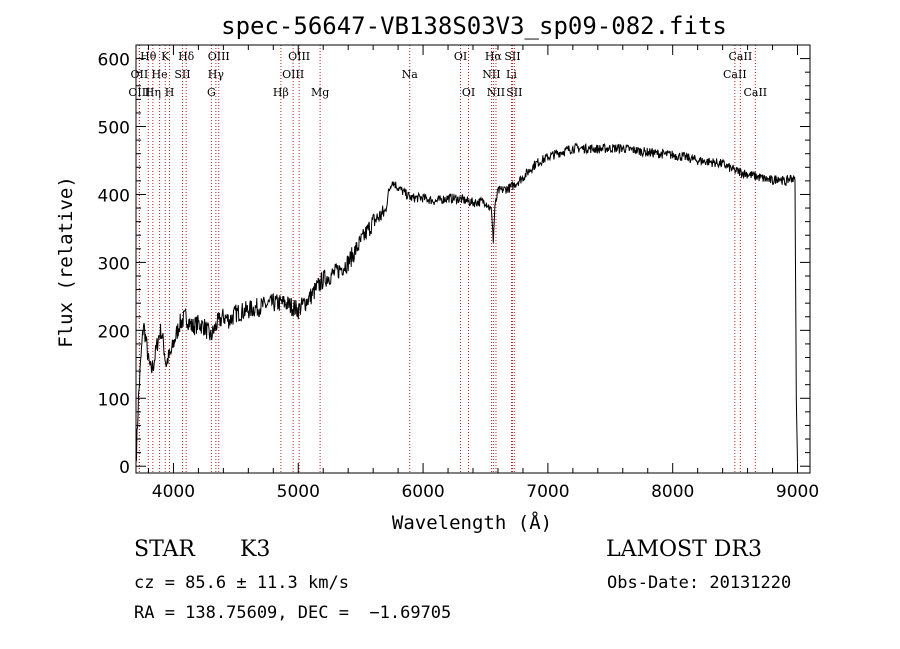 This screenshot has height=649, width=900. What do you see at coordinates (114, 61) in the screenshot?
I see `y-tick-label-6: 600` at bounding box center [114, 61].